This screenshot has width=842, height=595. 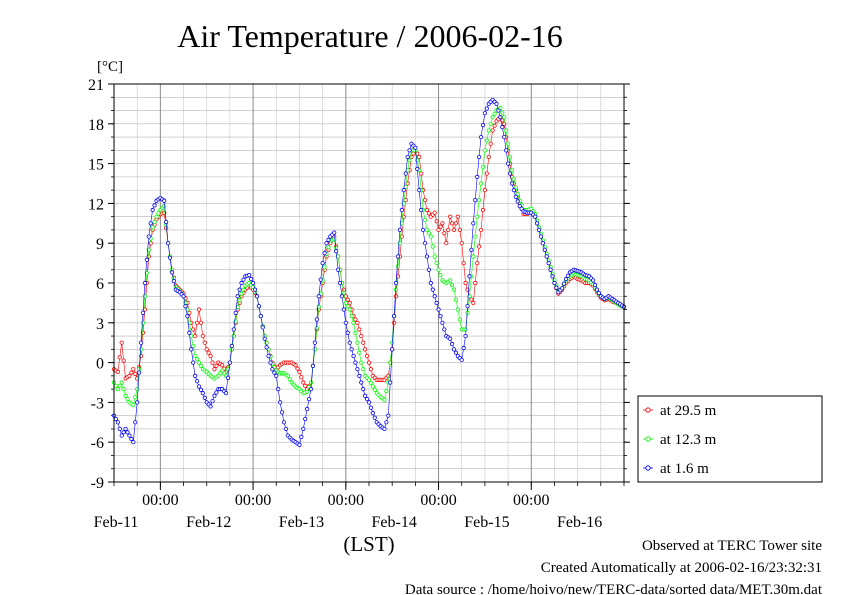 What do you see at coordinates (96, 204) in the screenshot?
I see `y-tick-label: 12` at bounding box center [96, 204].